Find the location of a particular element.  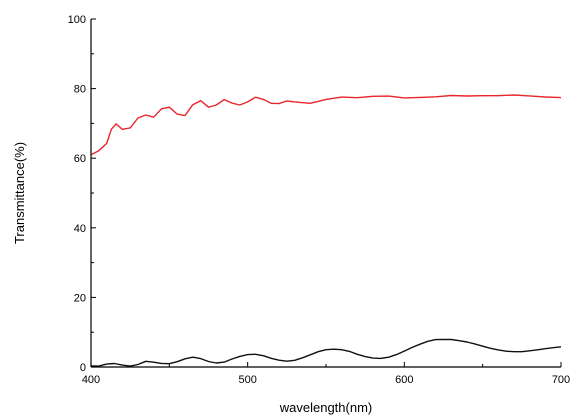

x-axis-title: wavelength(nm) is located at coordinates (326, 407).